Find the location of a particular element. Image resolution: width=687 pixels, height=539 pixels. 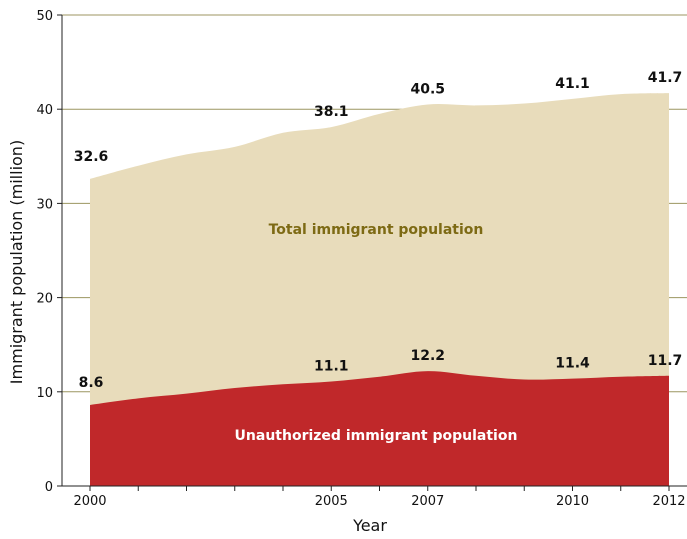

data-label-0-4: 41.7 is located at coordinates (665, 78).